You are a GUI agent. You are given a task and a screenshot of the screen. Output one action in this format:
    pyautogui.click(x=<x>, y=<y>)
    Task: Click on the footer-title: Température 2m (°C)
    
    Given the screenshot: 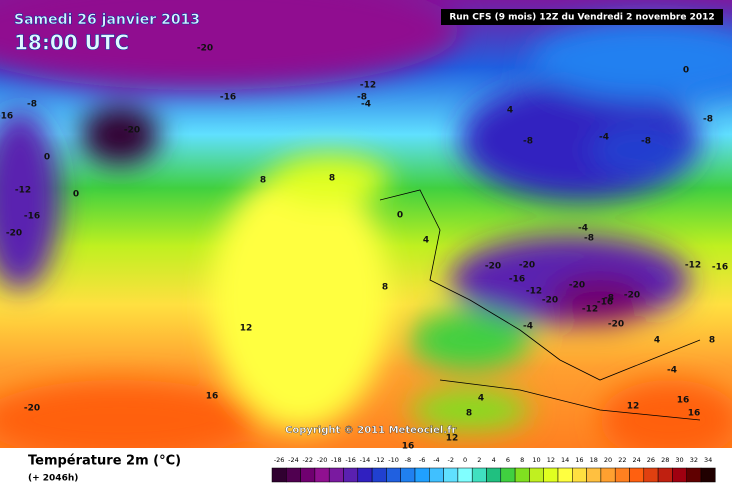 What is the action you would take?
    pyautogui.click(x=104, y=461)
    